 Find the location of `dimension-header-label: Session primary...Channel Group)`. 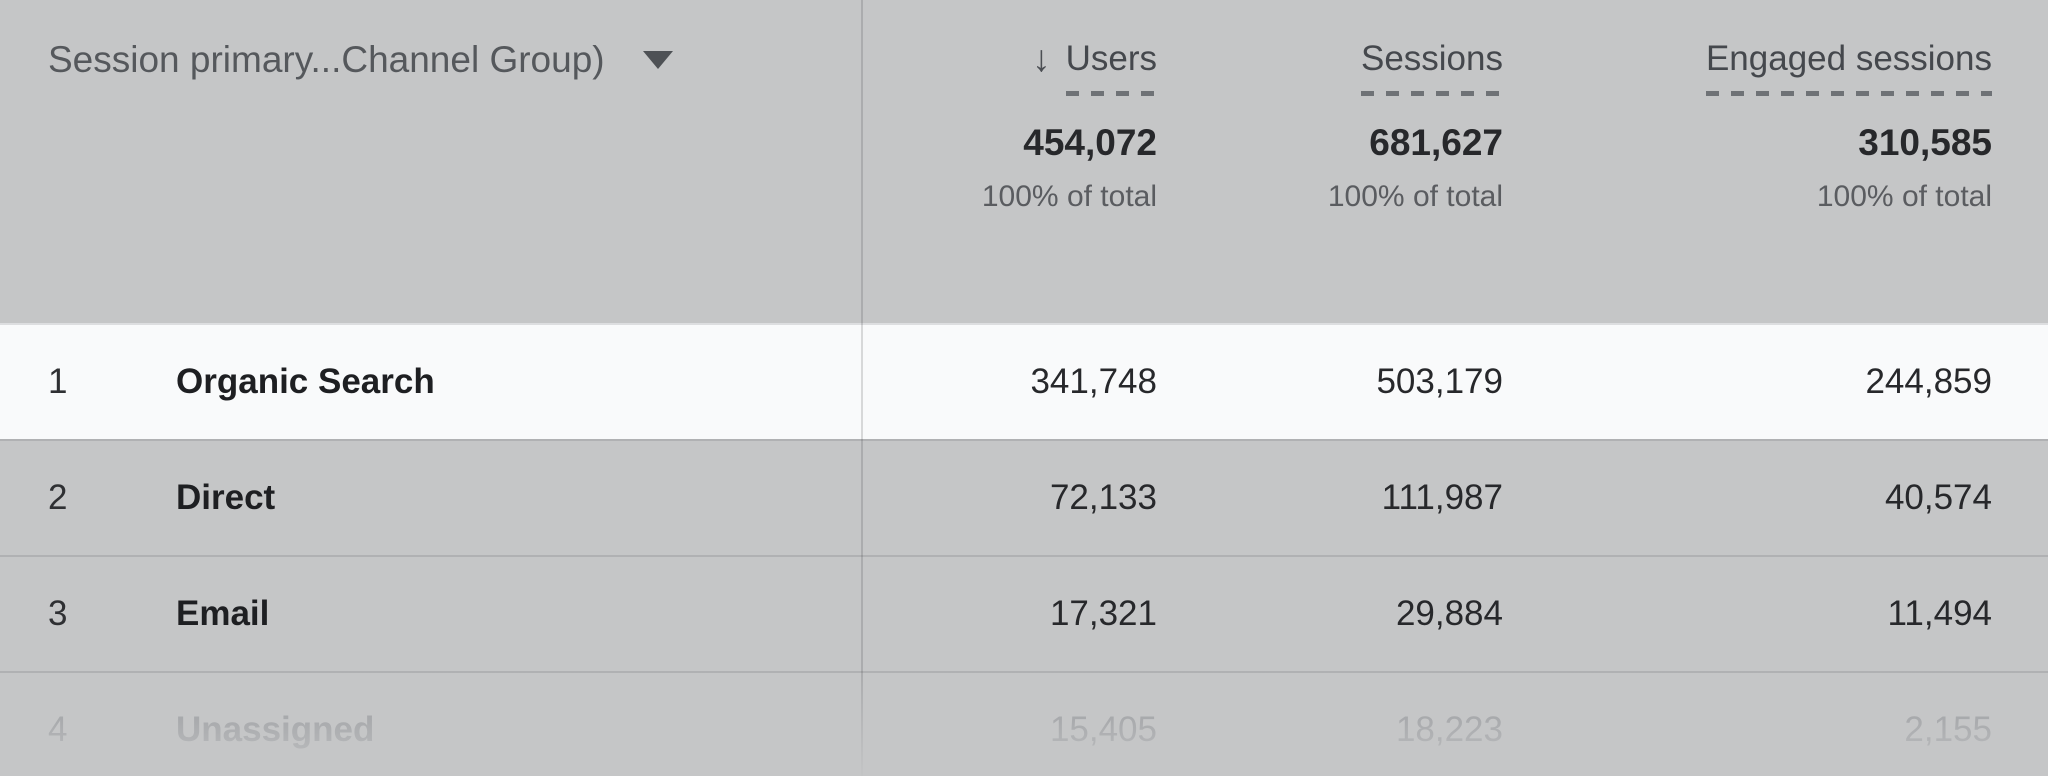

dimension-header-label: Session primary...Channel Group) is located at coordinates (326, 59).